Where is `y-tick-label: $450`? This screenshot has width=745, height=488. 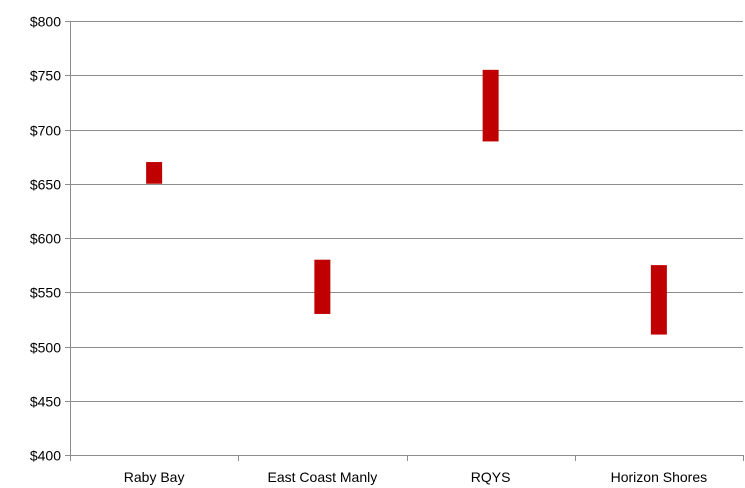 y-tick-label: $450 is located at coordinates (45, 402).